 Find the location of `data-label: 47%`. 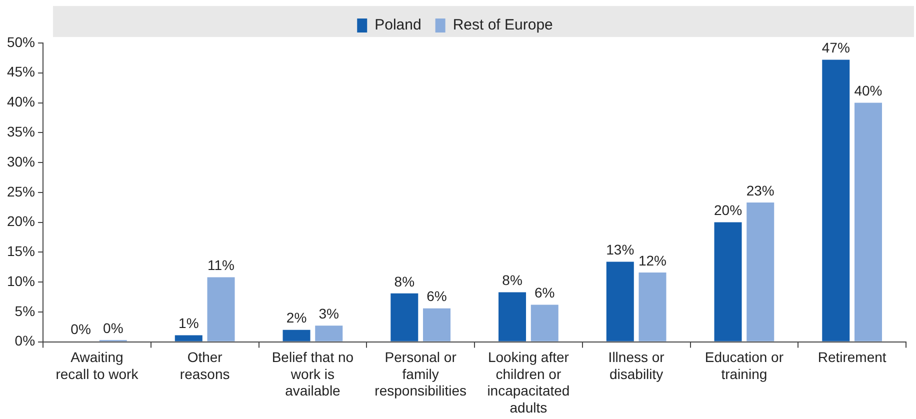

data-label: 47% is located at coordinates (836, 48).